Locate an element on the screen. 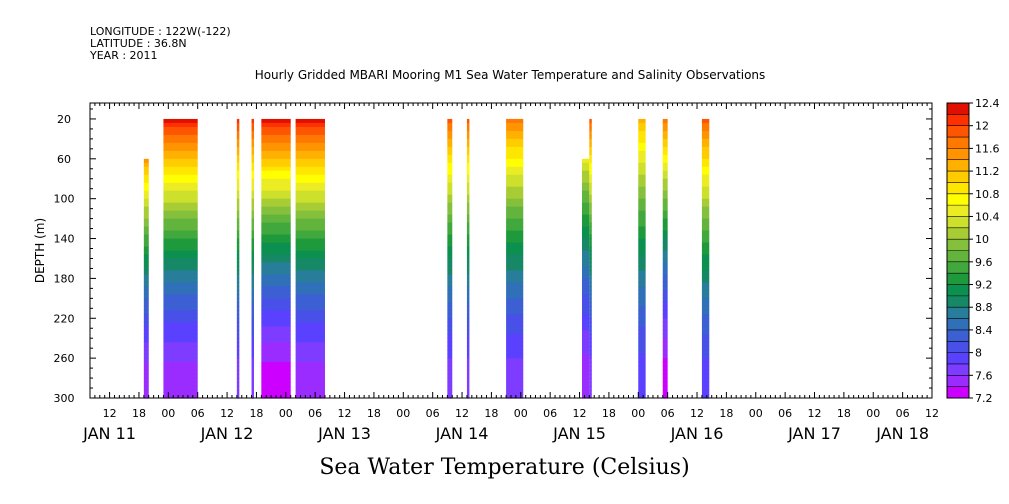  colorbar-label: 10.4 is located at coordinates (987, 216).